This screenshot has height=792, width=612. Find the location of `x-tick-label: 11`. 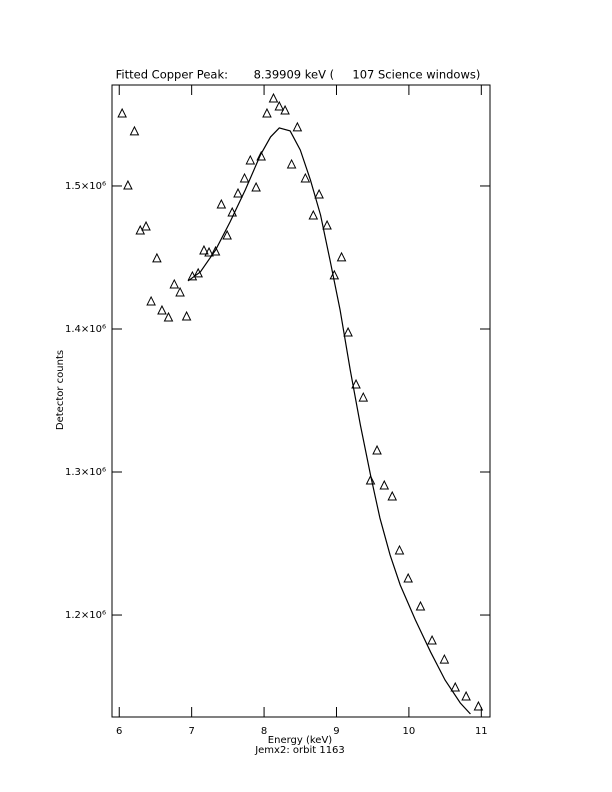

x-tick-label: 11 is located at coordinates (481, 731).